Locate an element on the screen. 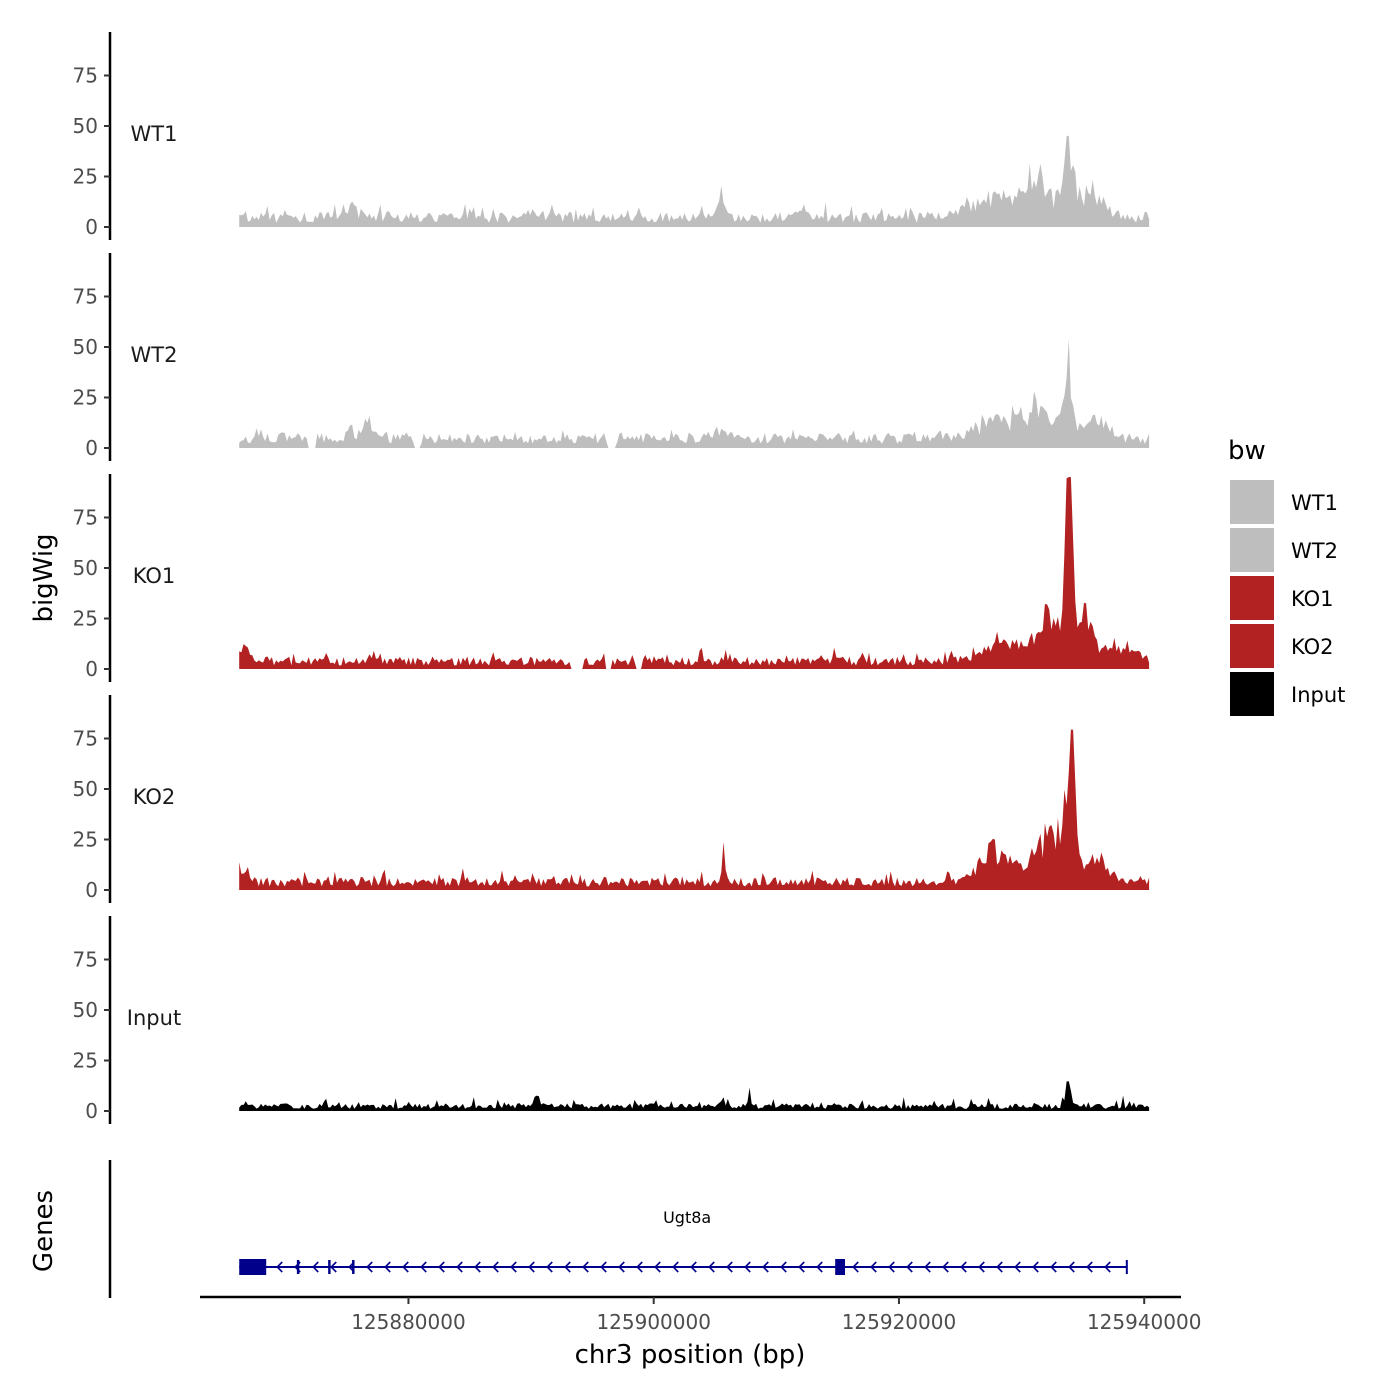  x-axis: 125880000 125900000 125920000 125940000 is located at coordinates (701, 1314).